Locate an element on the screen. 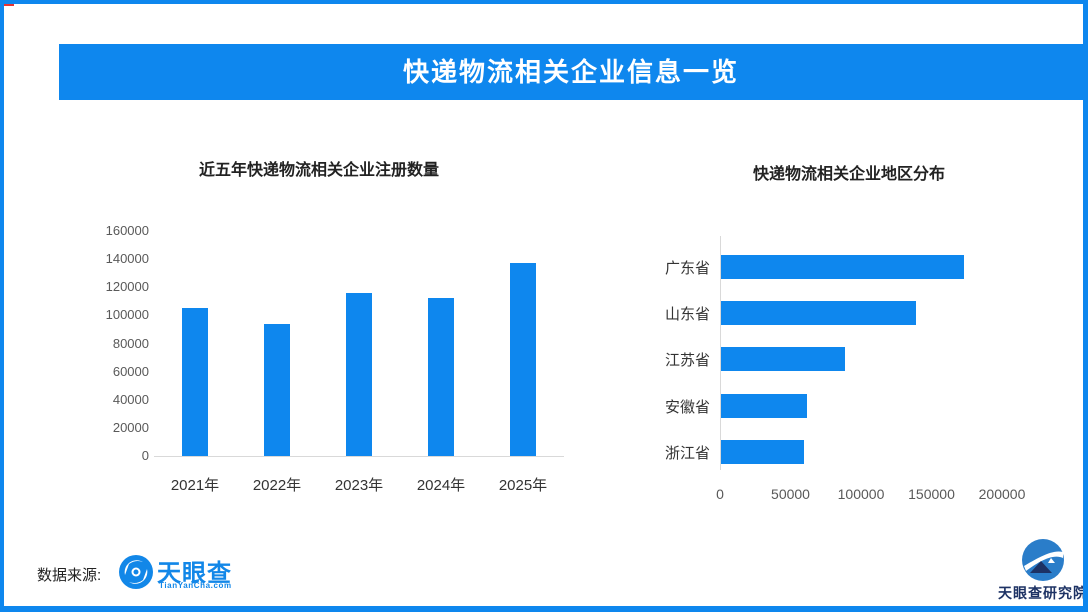 The height and width of the screenshot is (612, 1088). x-axis-category-label: 2024年 is located at coordinates (441, 485).